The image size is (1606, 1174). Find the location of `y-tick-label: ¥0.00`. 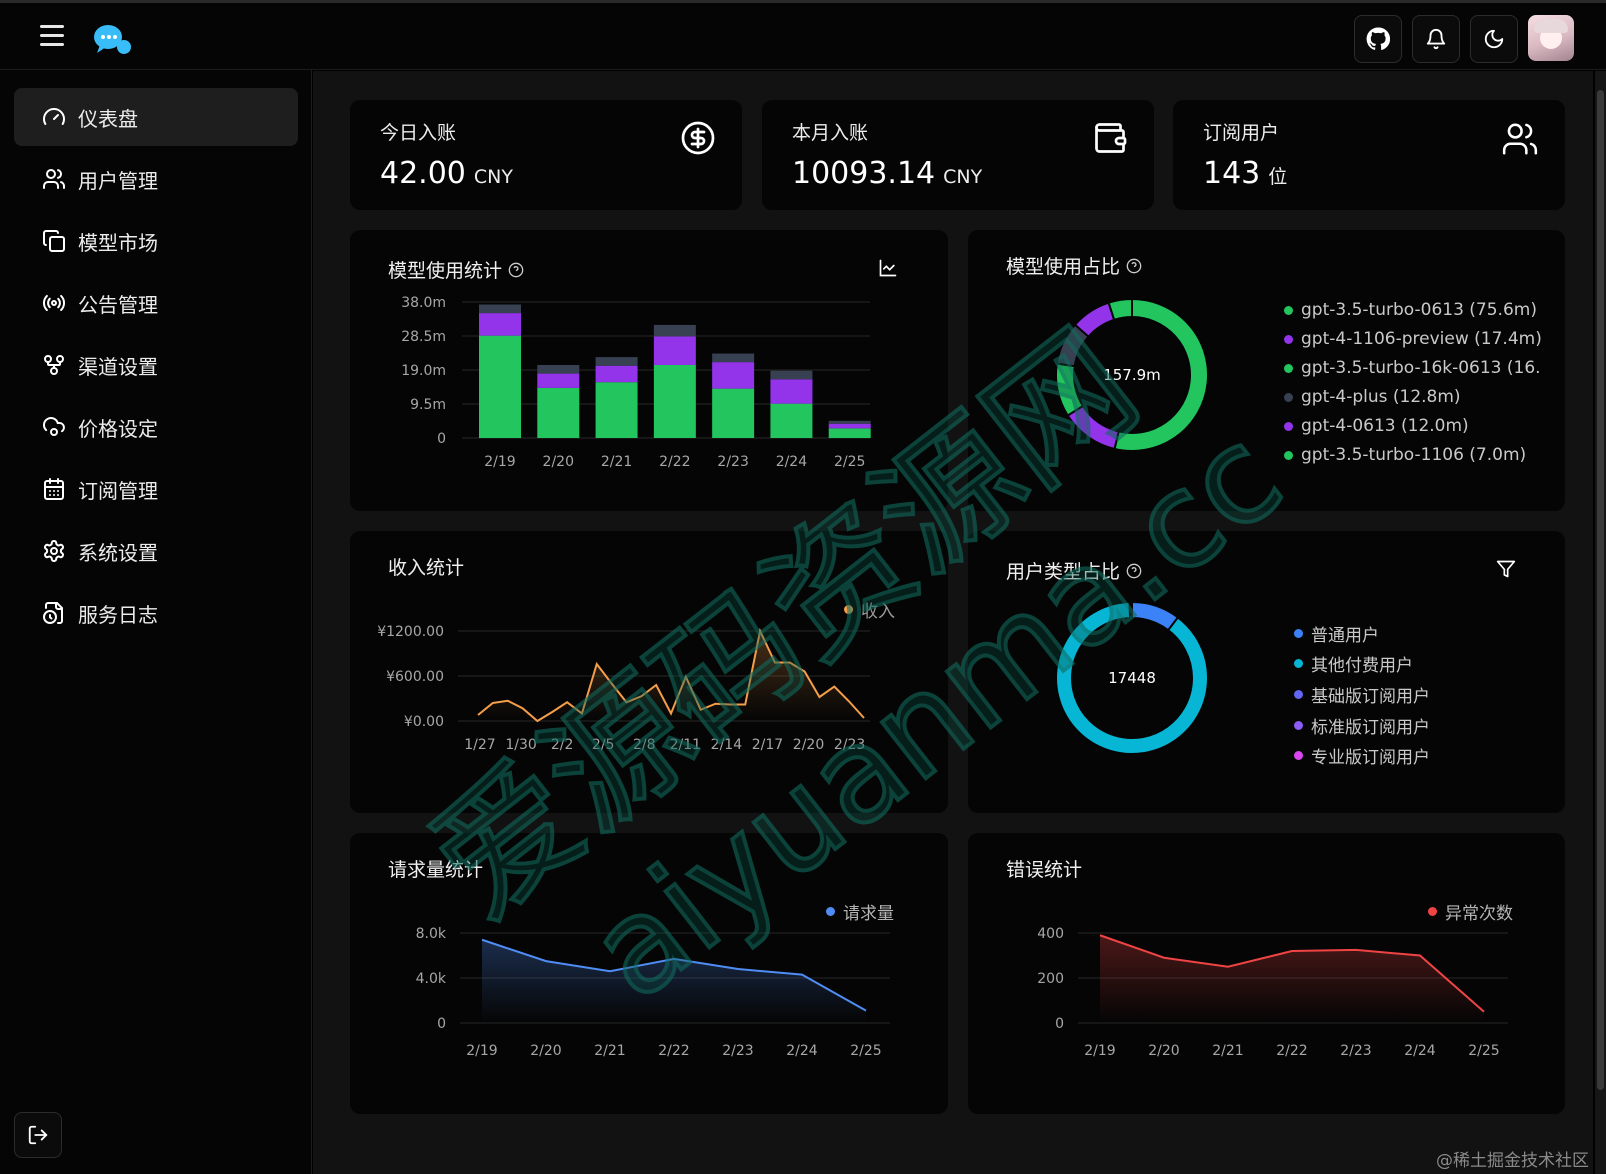

y-tick-label: ¥0.00 is located at coordinates (424, 722).